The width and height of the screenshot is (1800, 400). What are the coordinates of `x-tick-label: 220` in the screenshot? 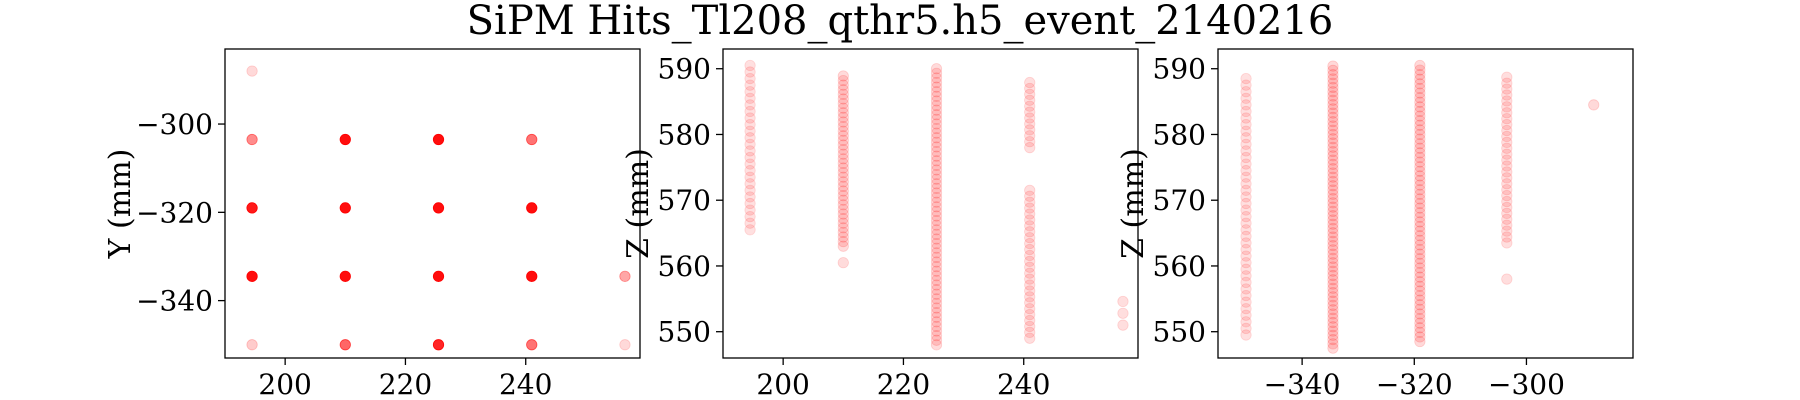 It's located at (405, 384).